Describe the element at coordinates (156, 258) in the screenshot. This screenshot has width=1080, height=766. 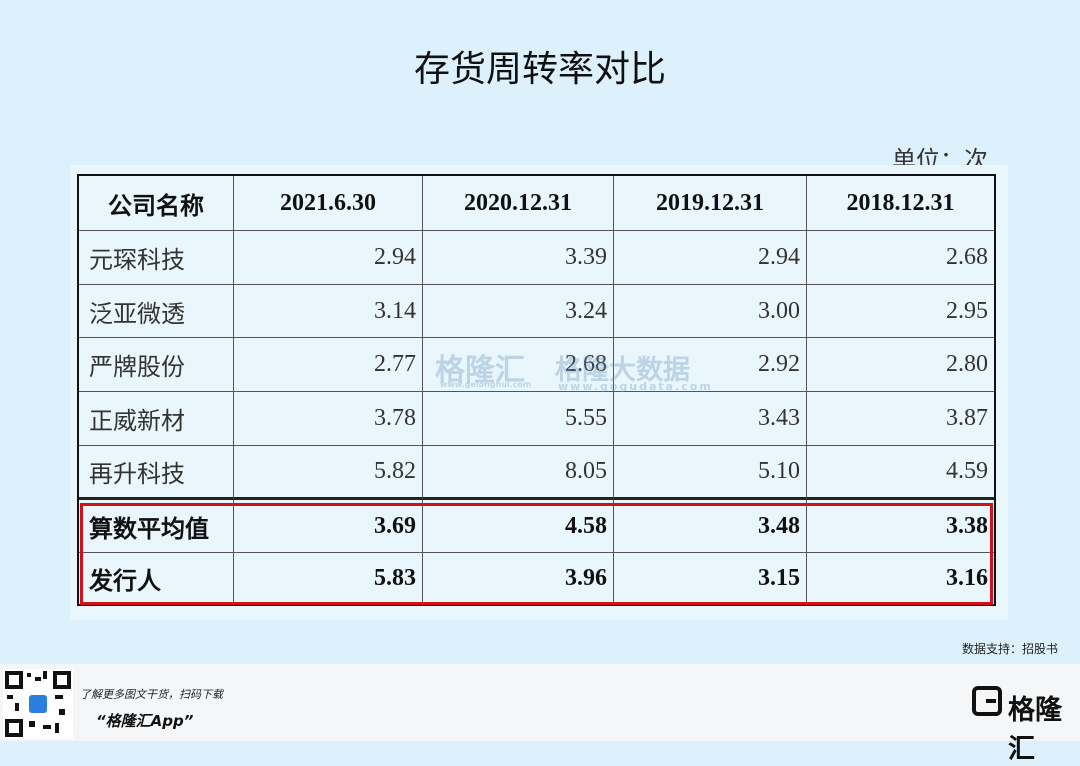
I see `table-cell: 元琛科技` at that location.